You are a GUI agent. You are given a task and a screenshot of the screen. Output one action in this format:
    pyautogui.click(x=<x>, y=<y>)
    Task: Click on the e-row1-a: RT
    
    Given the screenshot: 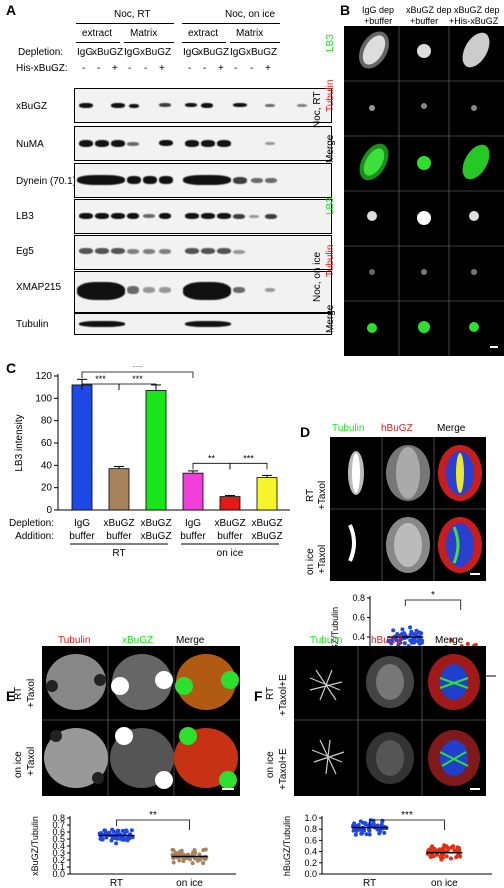 What is the action you would take?
    pyautogui.click(x=18, y=693)
    